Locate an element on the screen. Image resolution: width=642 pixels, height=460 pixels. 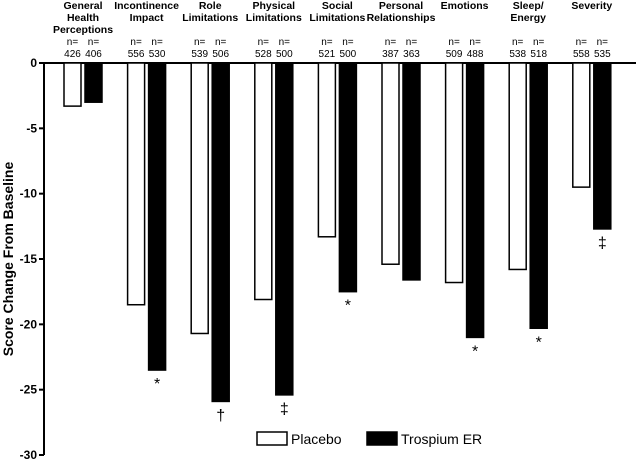
legend: Placebo Trospium ER is located at coordinates (369, 439).